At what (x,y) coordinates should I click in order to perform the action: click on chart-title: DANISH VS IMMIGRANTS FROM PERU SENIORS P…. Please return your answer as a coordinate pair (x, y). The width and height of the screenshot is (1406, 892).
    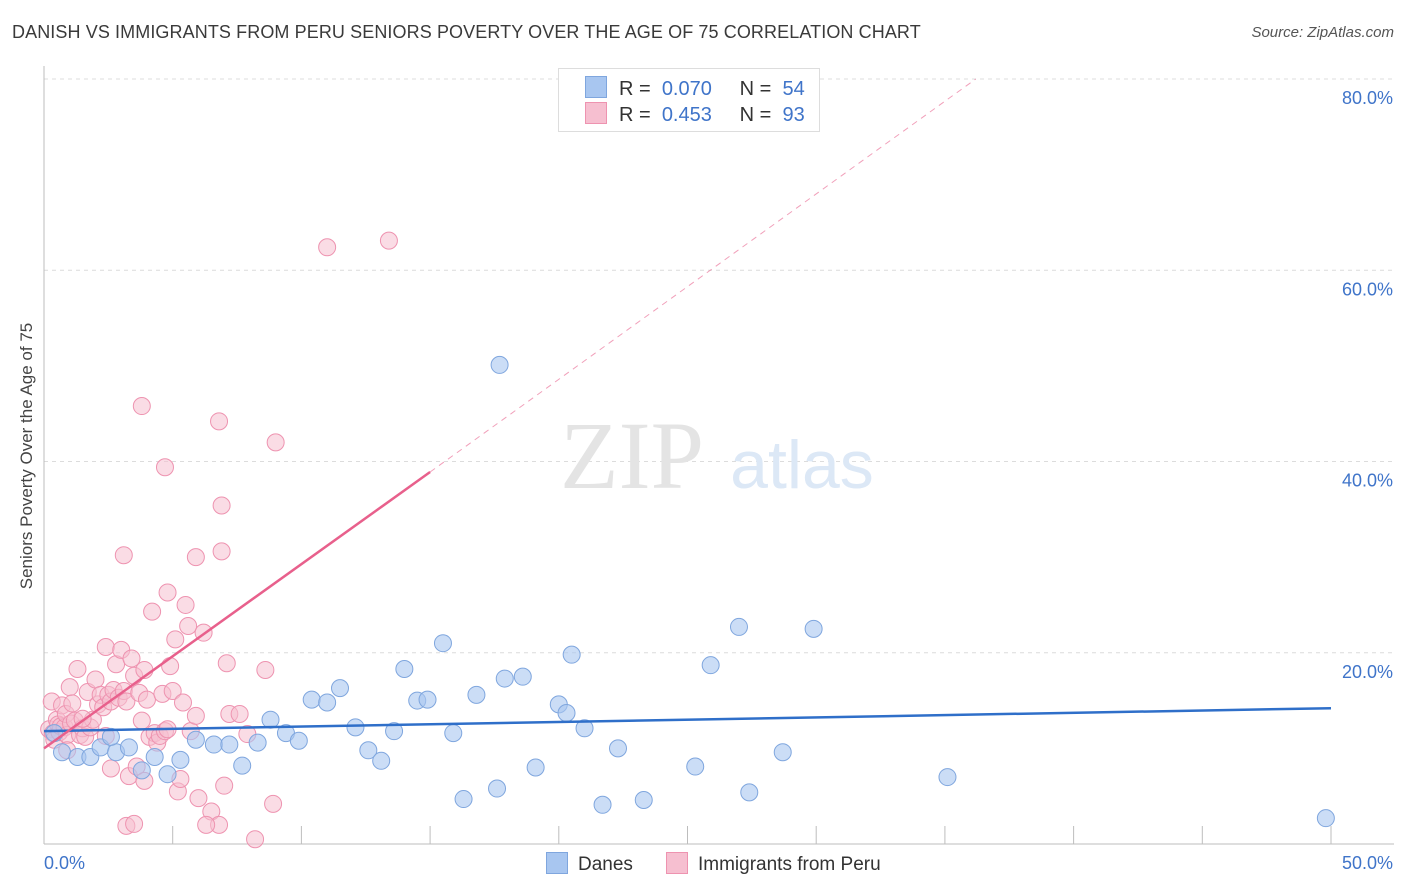
    Looking at the image, I should click on (466, 32).